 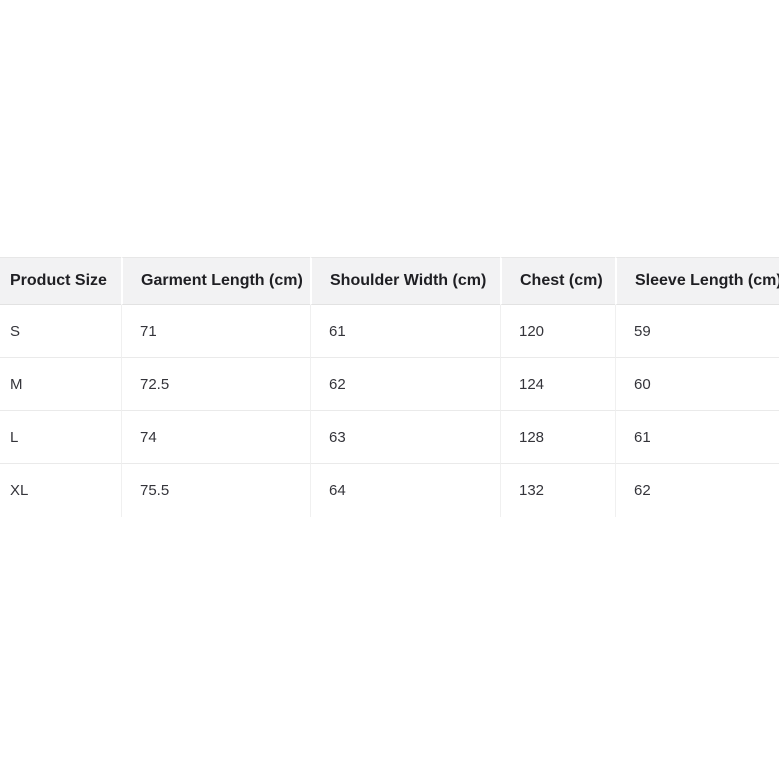 I want to click on size-label-cell: M, so click(x=60, y=384).